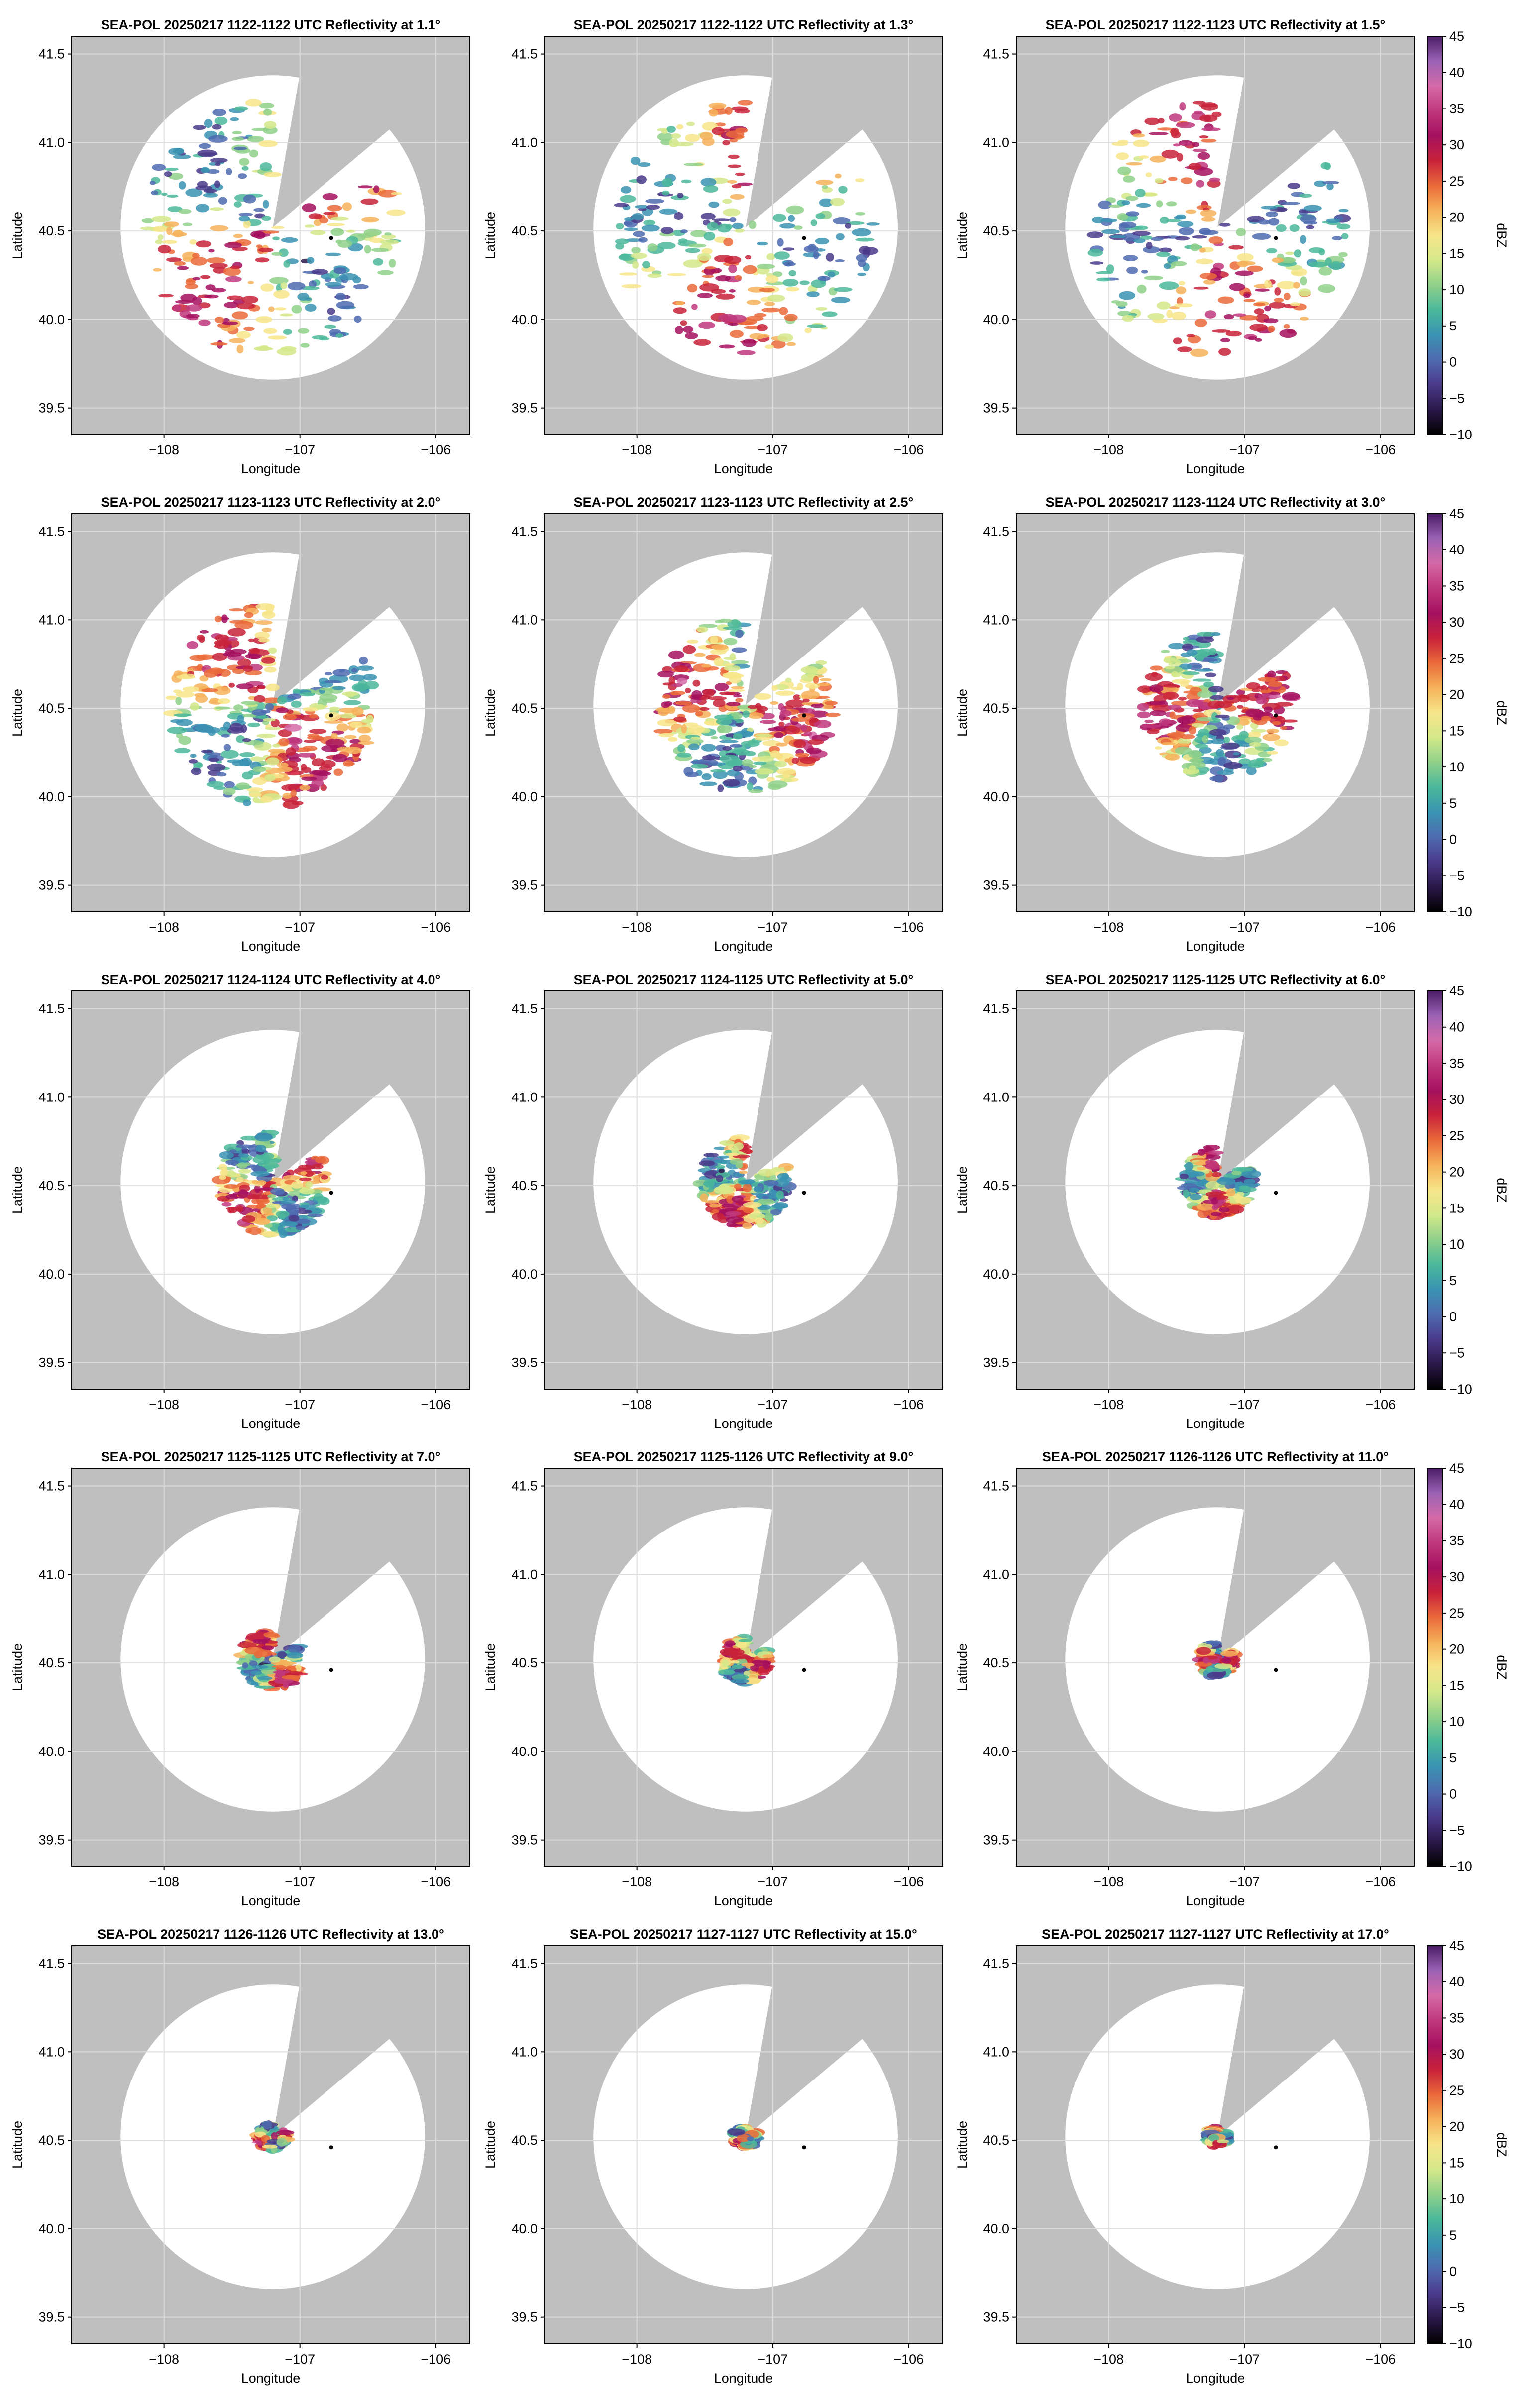 The height and width of the screenshot is (2408, 1517). What do you see at coordinates (1457, 1982) in the screenshot?
I see `colorbar-tick-label: 40` at bounding box center [1457, 1982].